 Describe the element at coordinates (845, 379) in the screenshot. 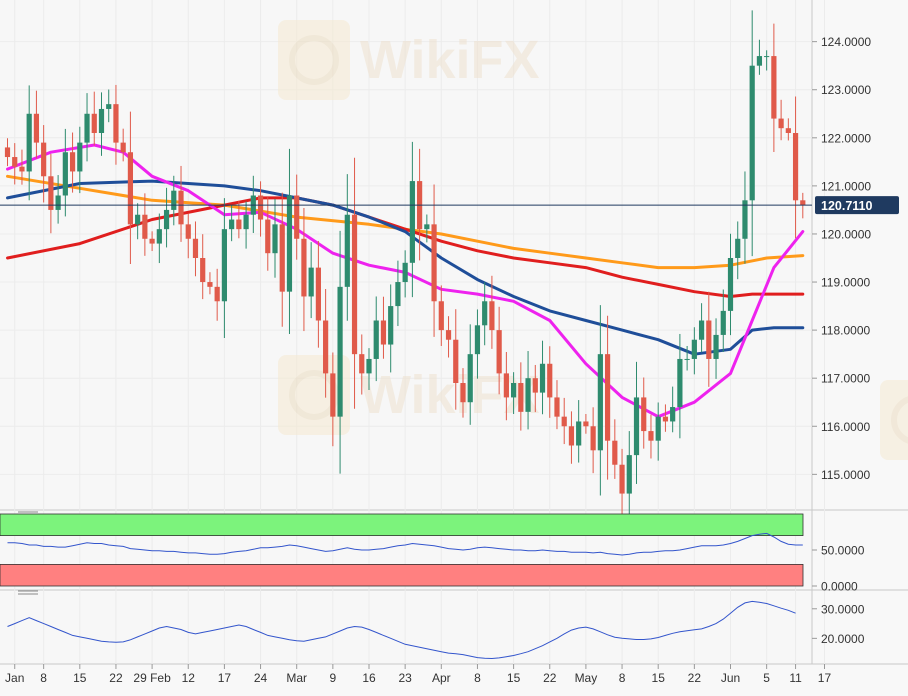

I see `price-tick-label: 117.0000` at that location.